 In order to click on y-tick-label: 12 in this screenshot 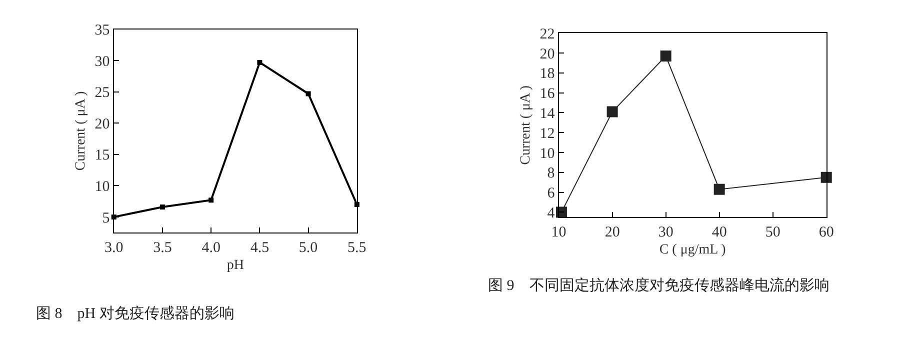, I will do `click(547, 134)`.